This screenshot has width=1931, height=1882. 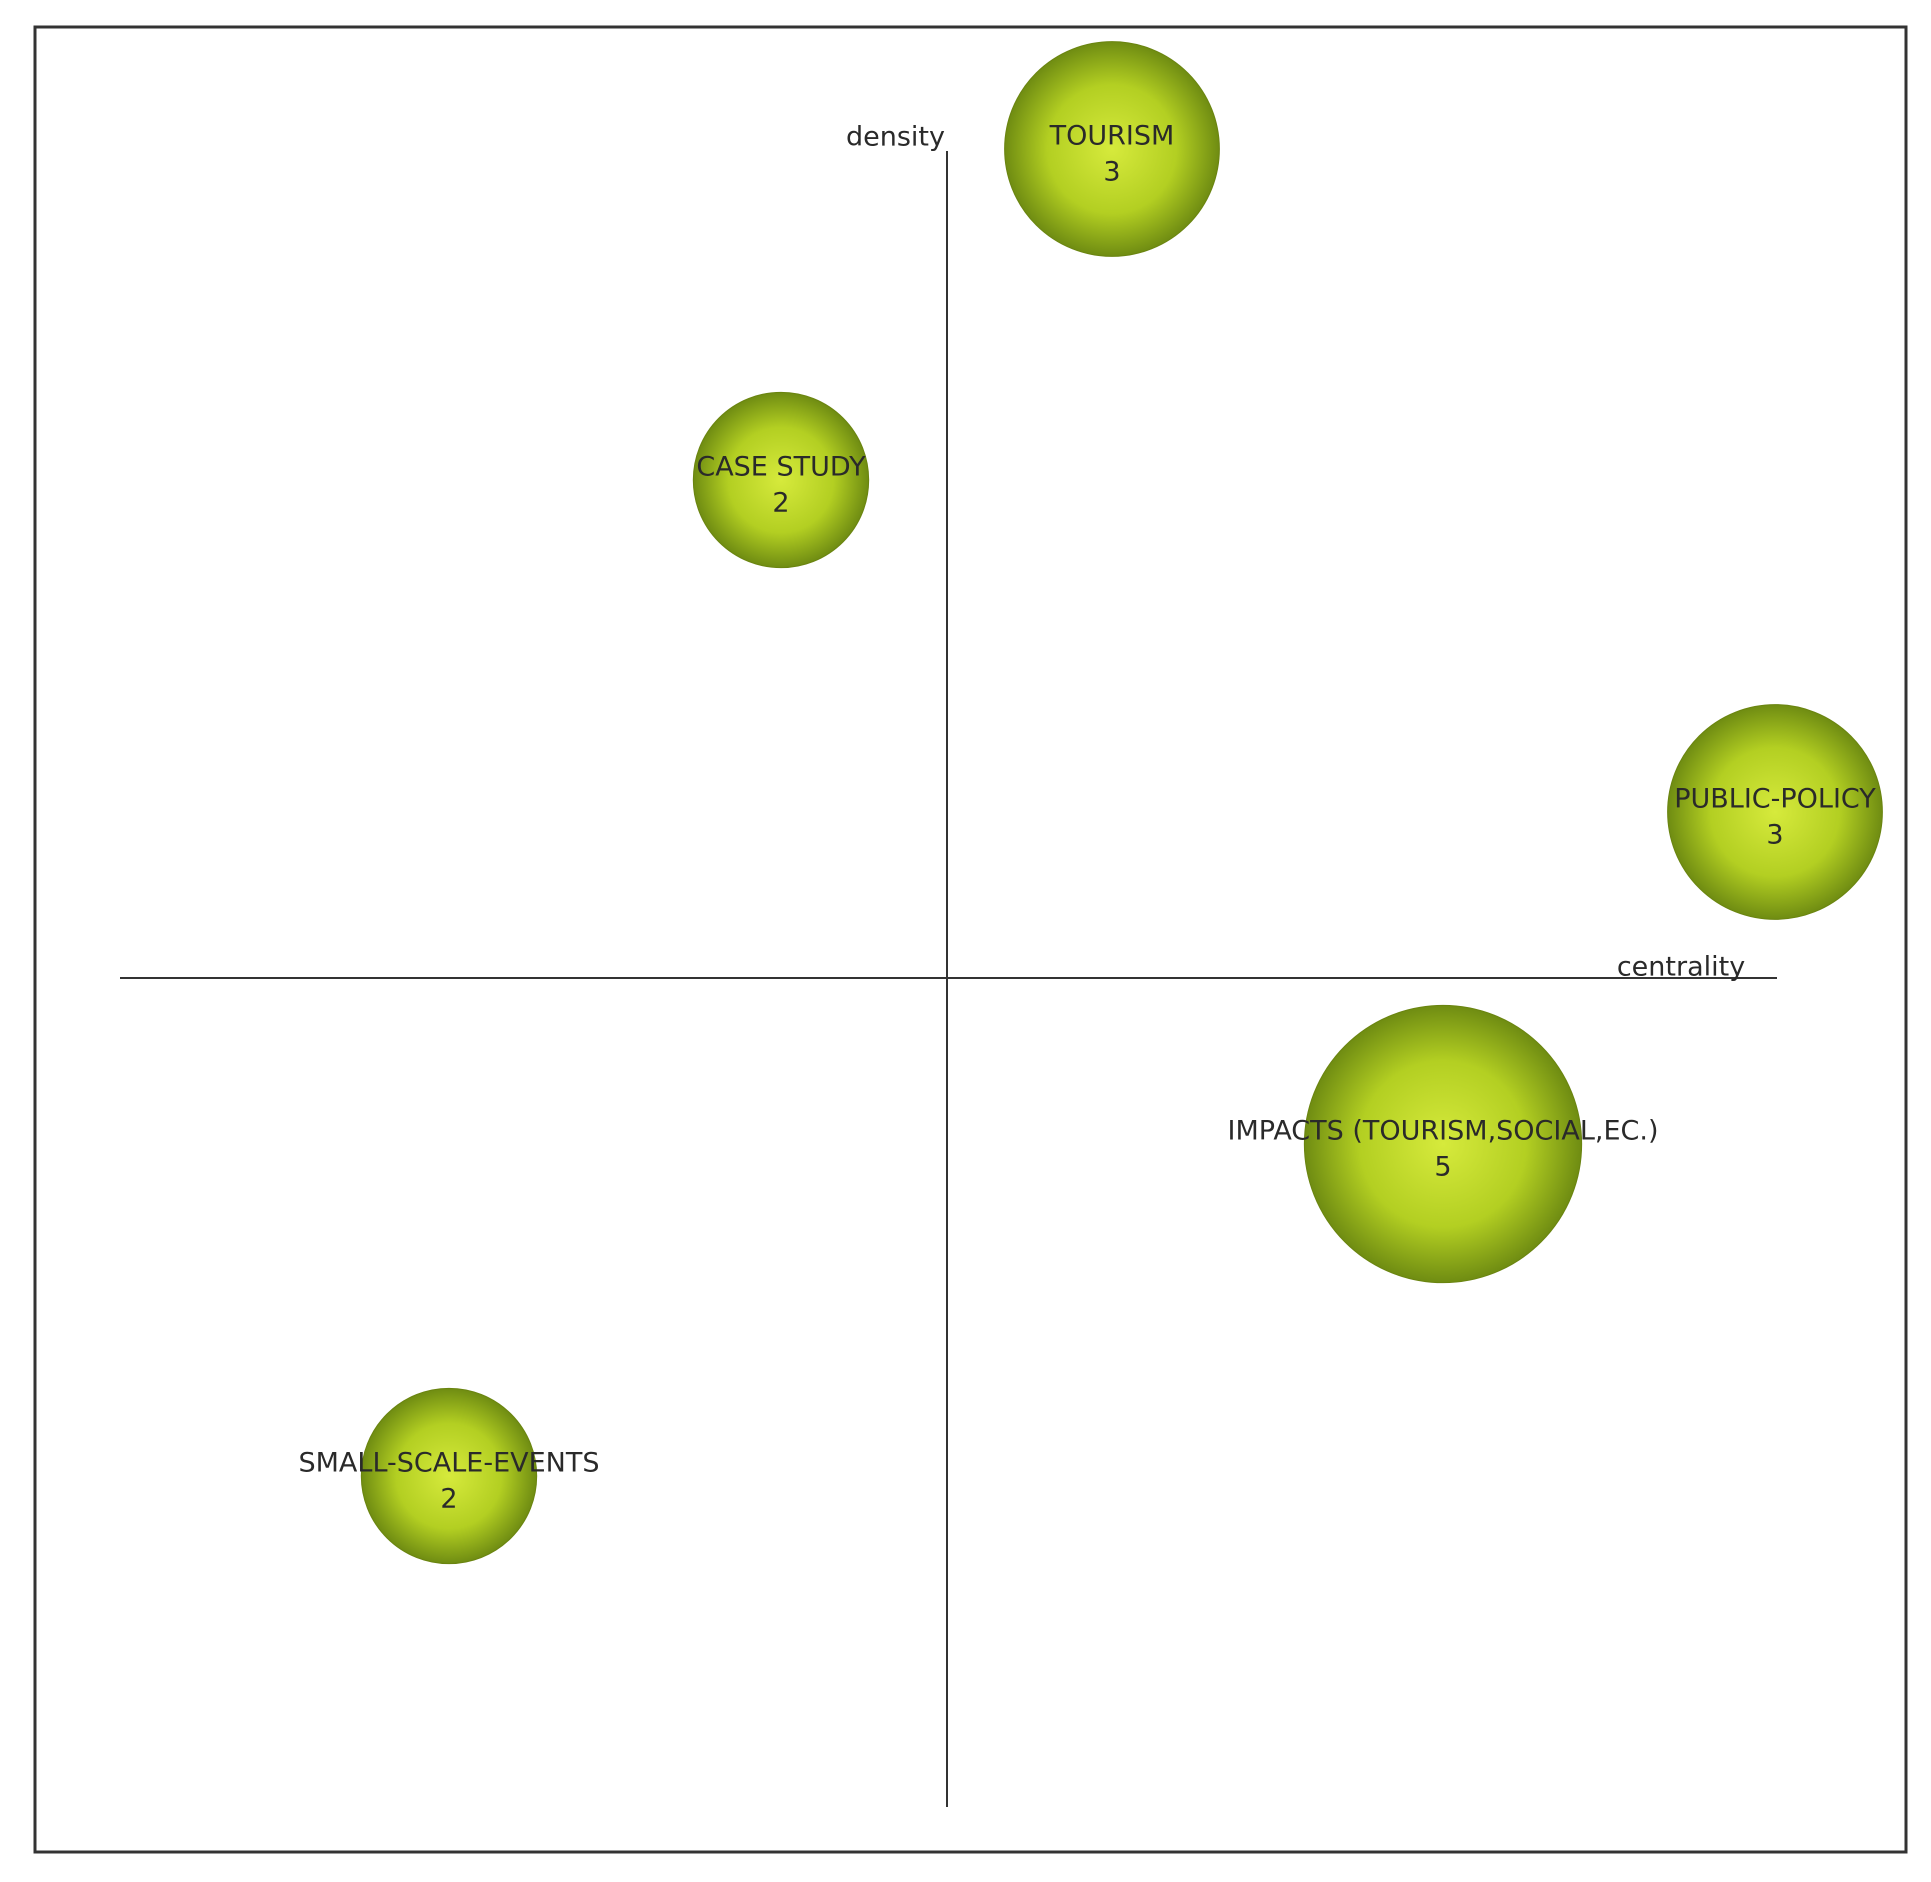 I want to click on theme-label: TOURISM, so click(x=1112, y=136).